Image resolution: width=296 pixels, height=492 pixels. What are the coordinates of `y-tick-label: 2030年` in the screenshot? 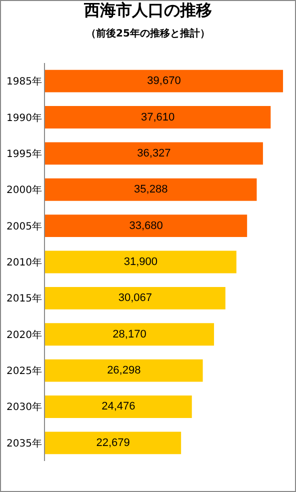 It's located at (24, 407).